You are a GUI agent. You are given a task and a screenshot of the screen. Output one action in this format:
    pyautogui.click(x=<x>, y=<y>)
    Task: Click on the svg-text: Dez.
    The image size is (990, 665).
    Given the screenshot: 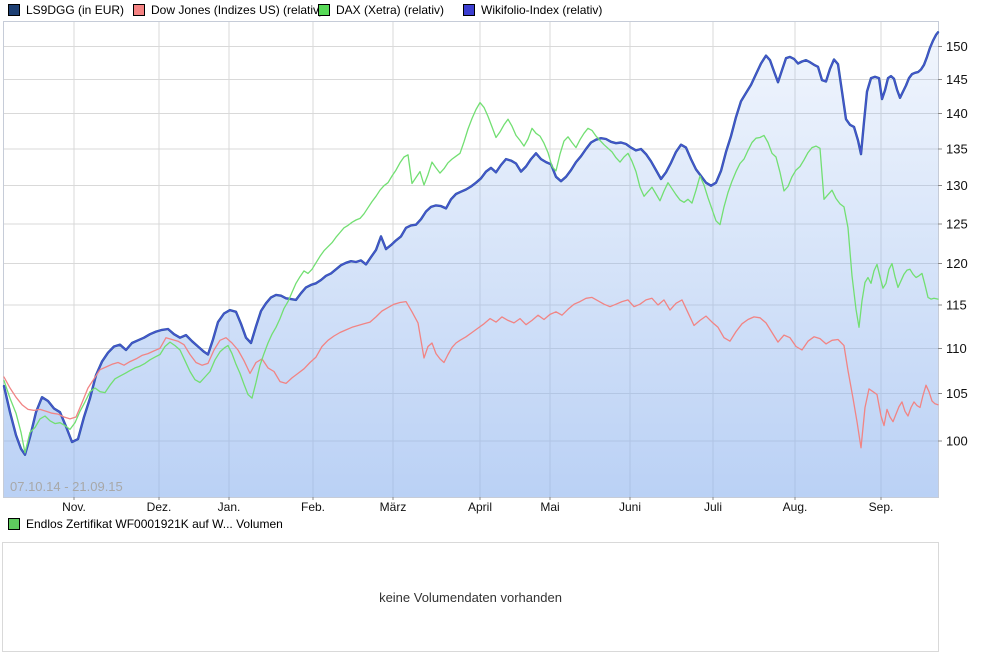 What is the action you would take?
    pyautogui.click(x=159, y=507)
    